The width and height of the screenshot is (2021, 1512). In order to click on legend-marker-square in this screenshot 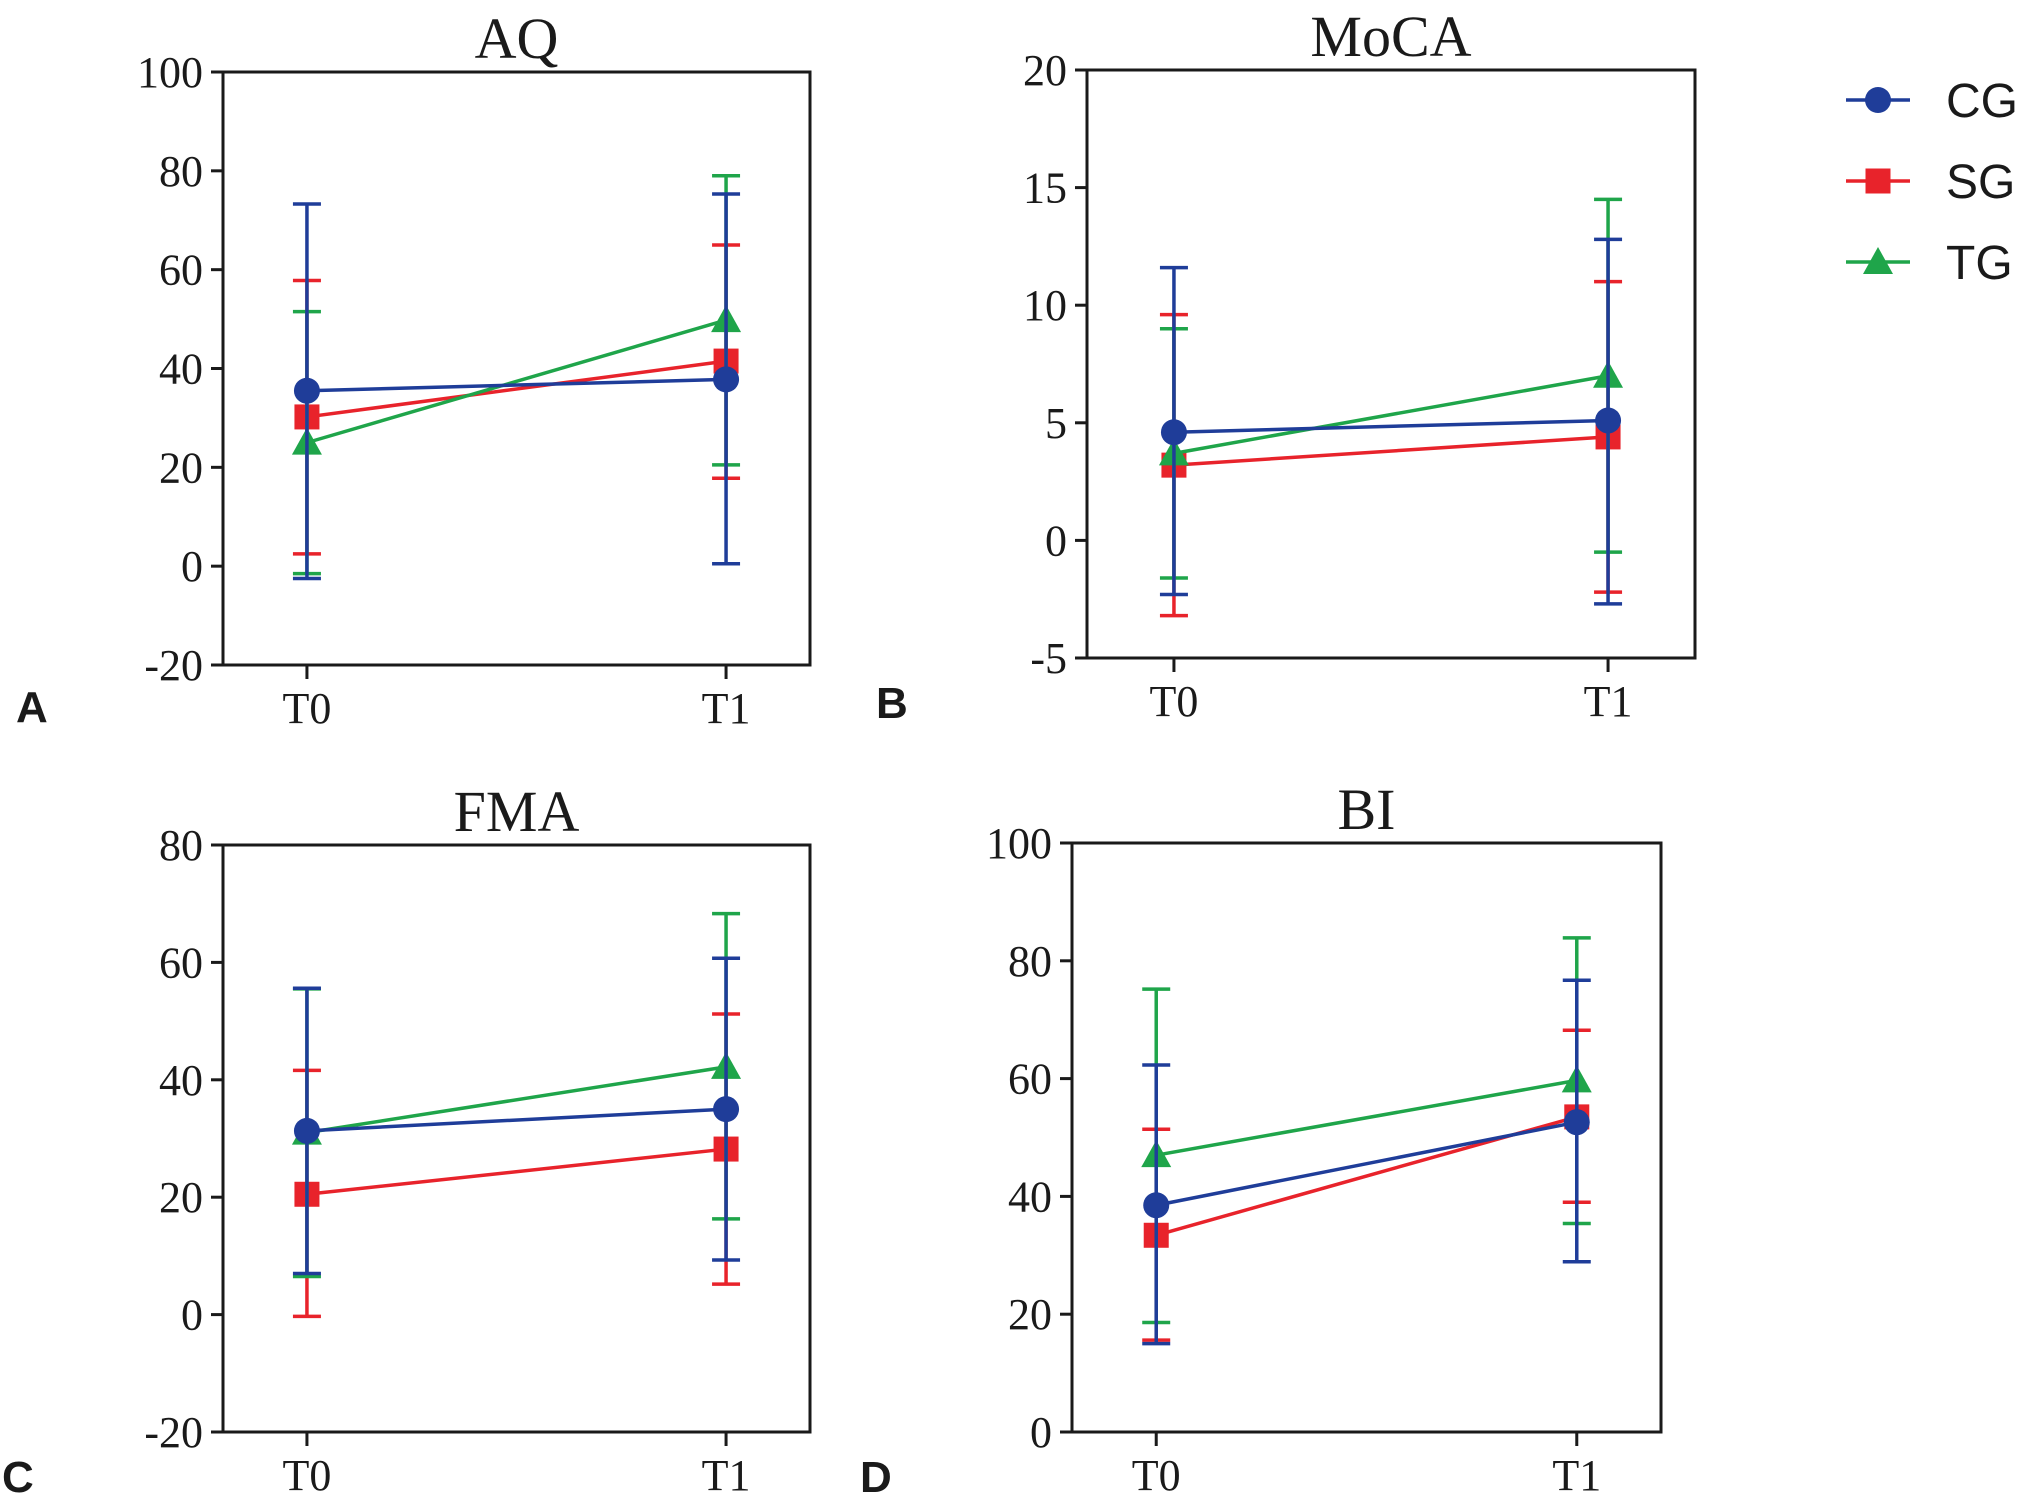, I will do `click(1878, 181)`.